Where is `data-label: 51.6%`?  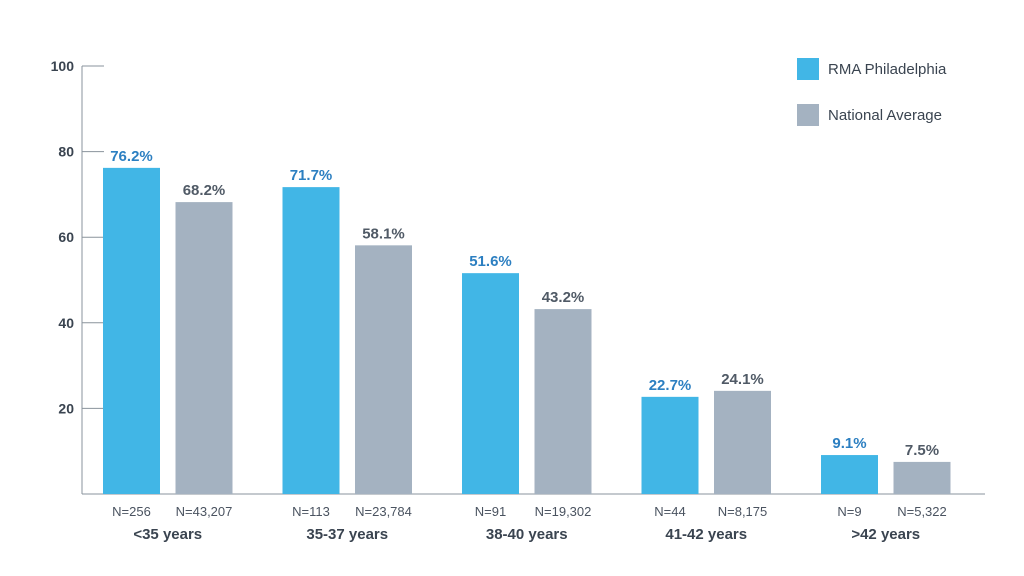 data-label: 51.6% is located at coordinates (490, 261).